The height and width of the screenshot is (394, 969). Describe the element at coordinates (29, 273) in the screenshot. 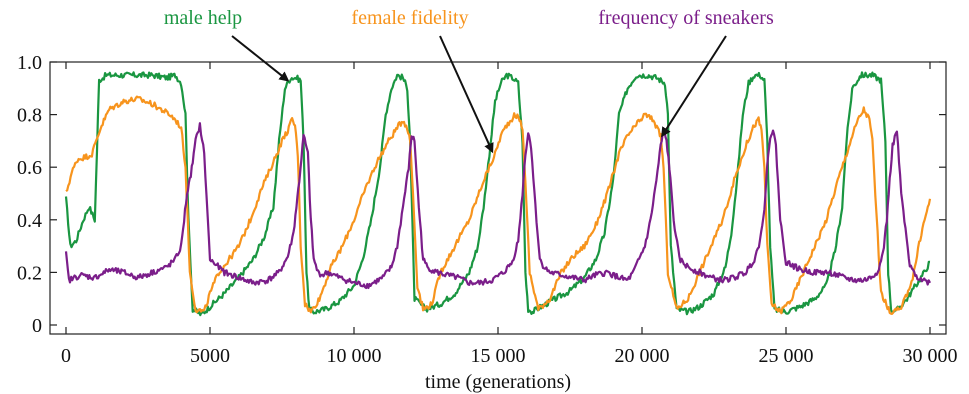

I see `y-tick-label: 0.2` at that location.